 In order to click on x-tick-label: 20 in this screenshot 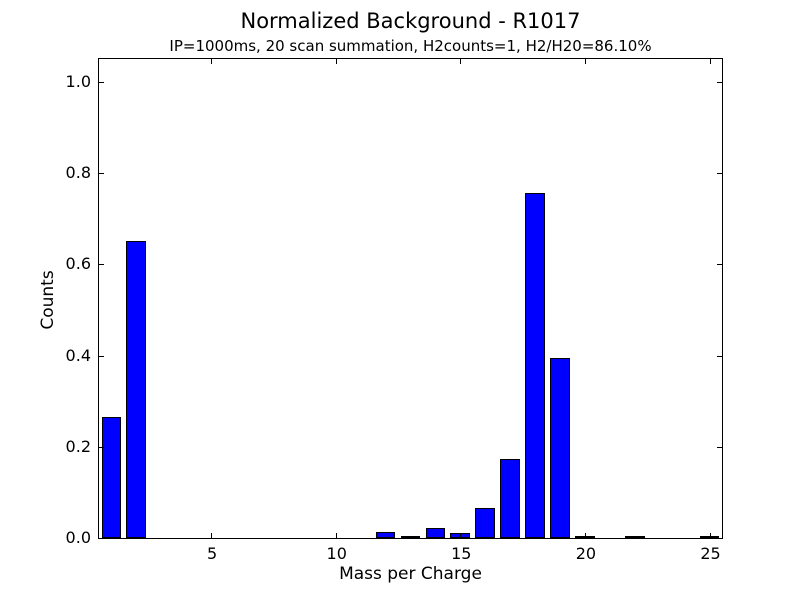, I will do `click(586, 553)`.